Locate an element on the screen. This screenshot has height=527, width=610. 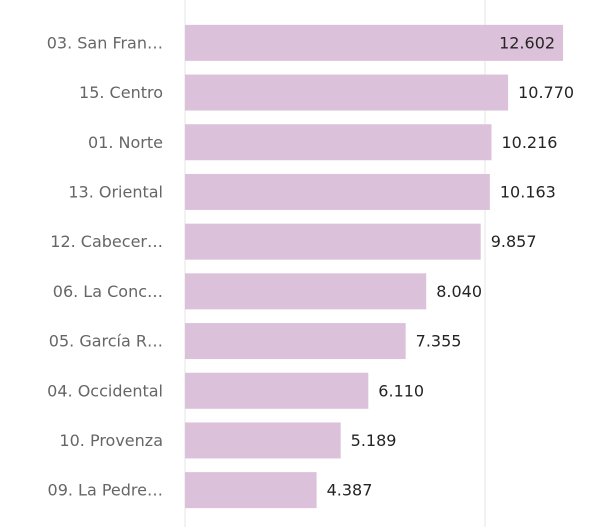
category-label: 15. Centro is located at coordinates (121, 92).